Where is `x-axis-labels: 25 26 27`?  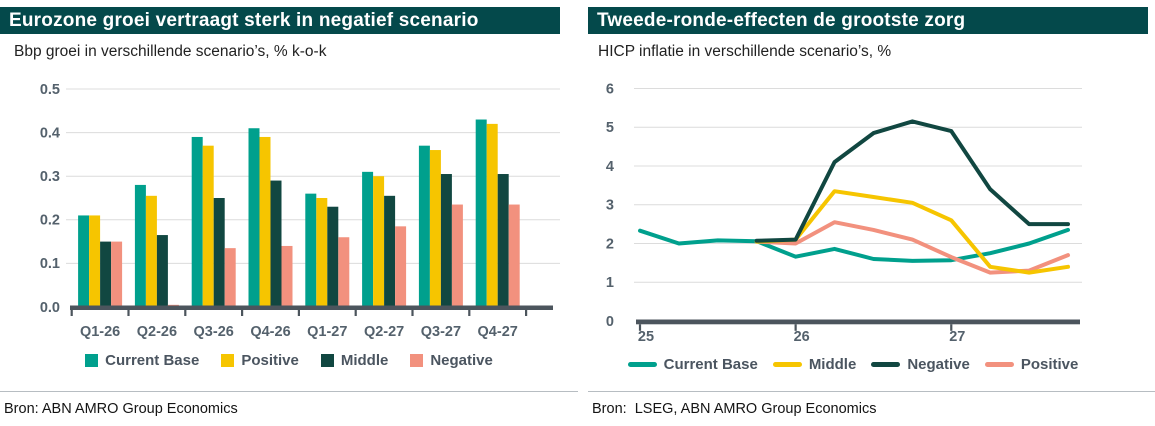 x-axis-labels: 25 26 27 is located at coordinates (801, 337).